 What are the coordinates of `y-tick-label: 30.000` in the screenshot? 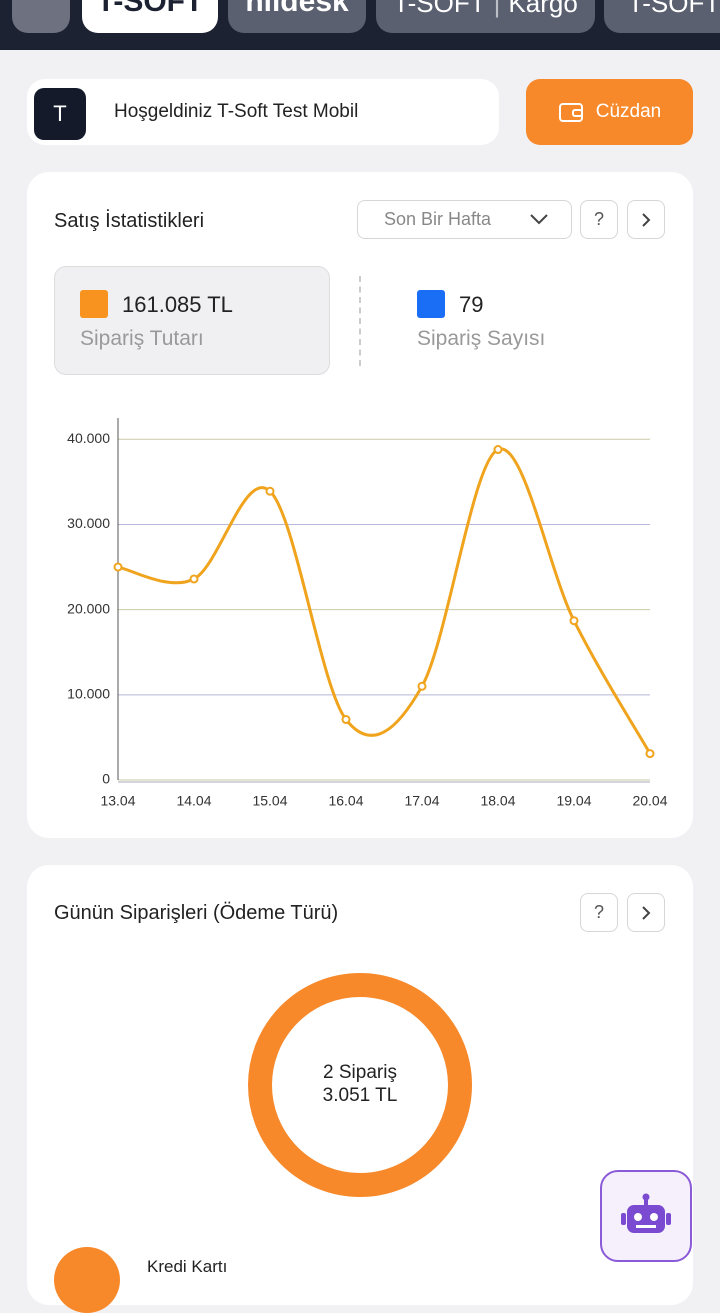 It's located at (88, 523).